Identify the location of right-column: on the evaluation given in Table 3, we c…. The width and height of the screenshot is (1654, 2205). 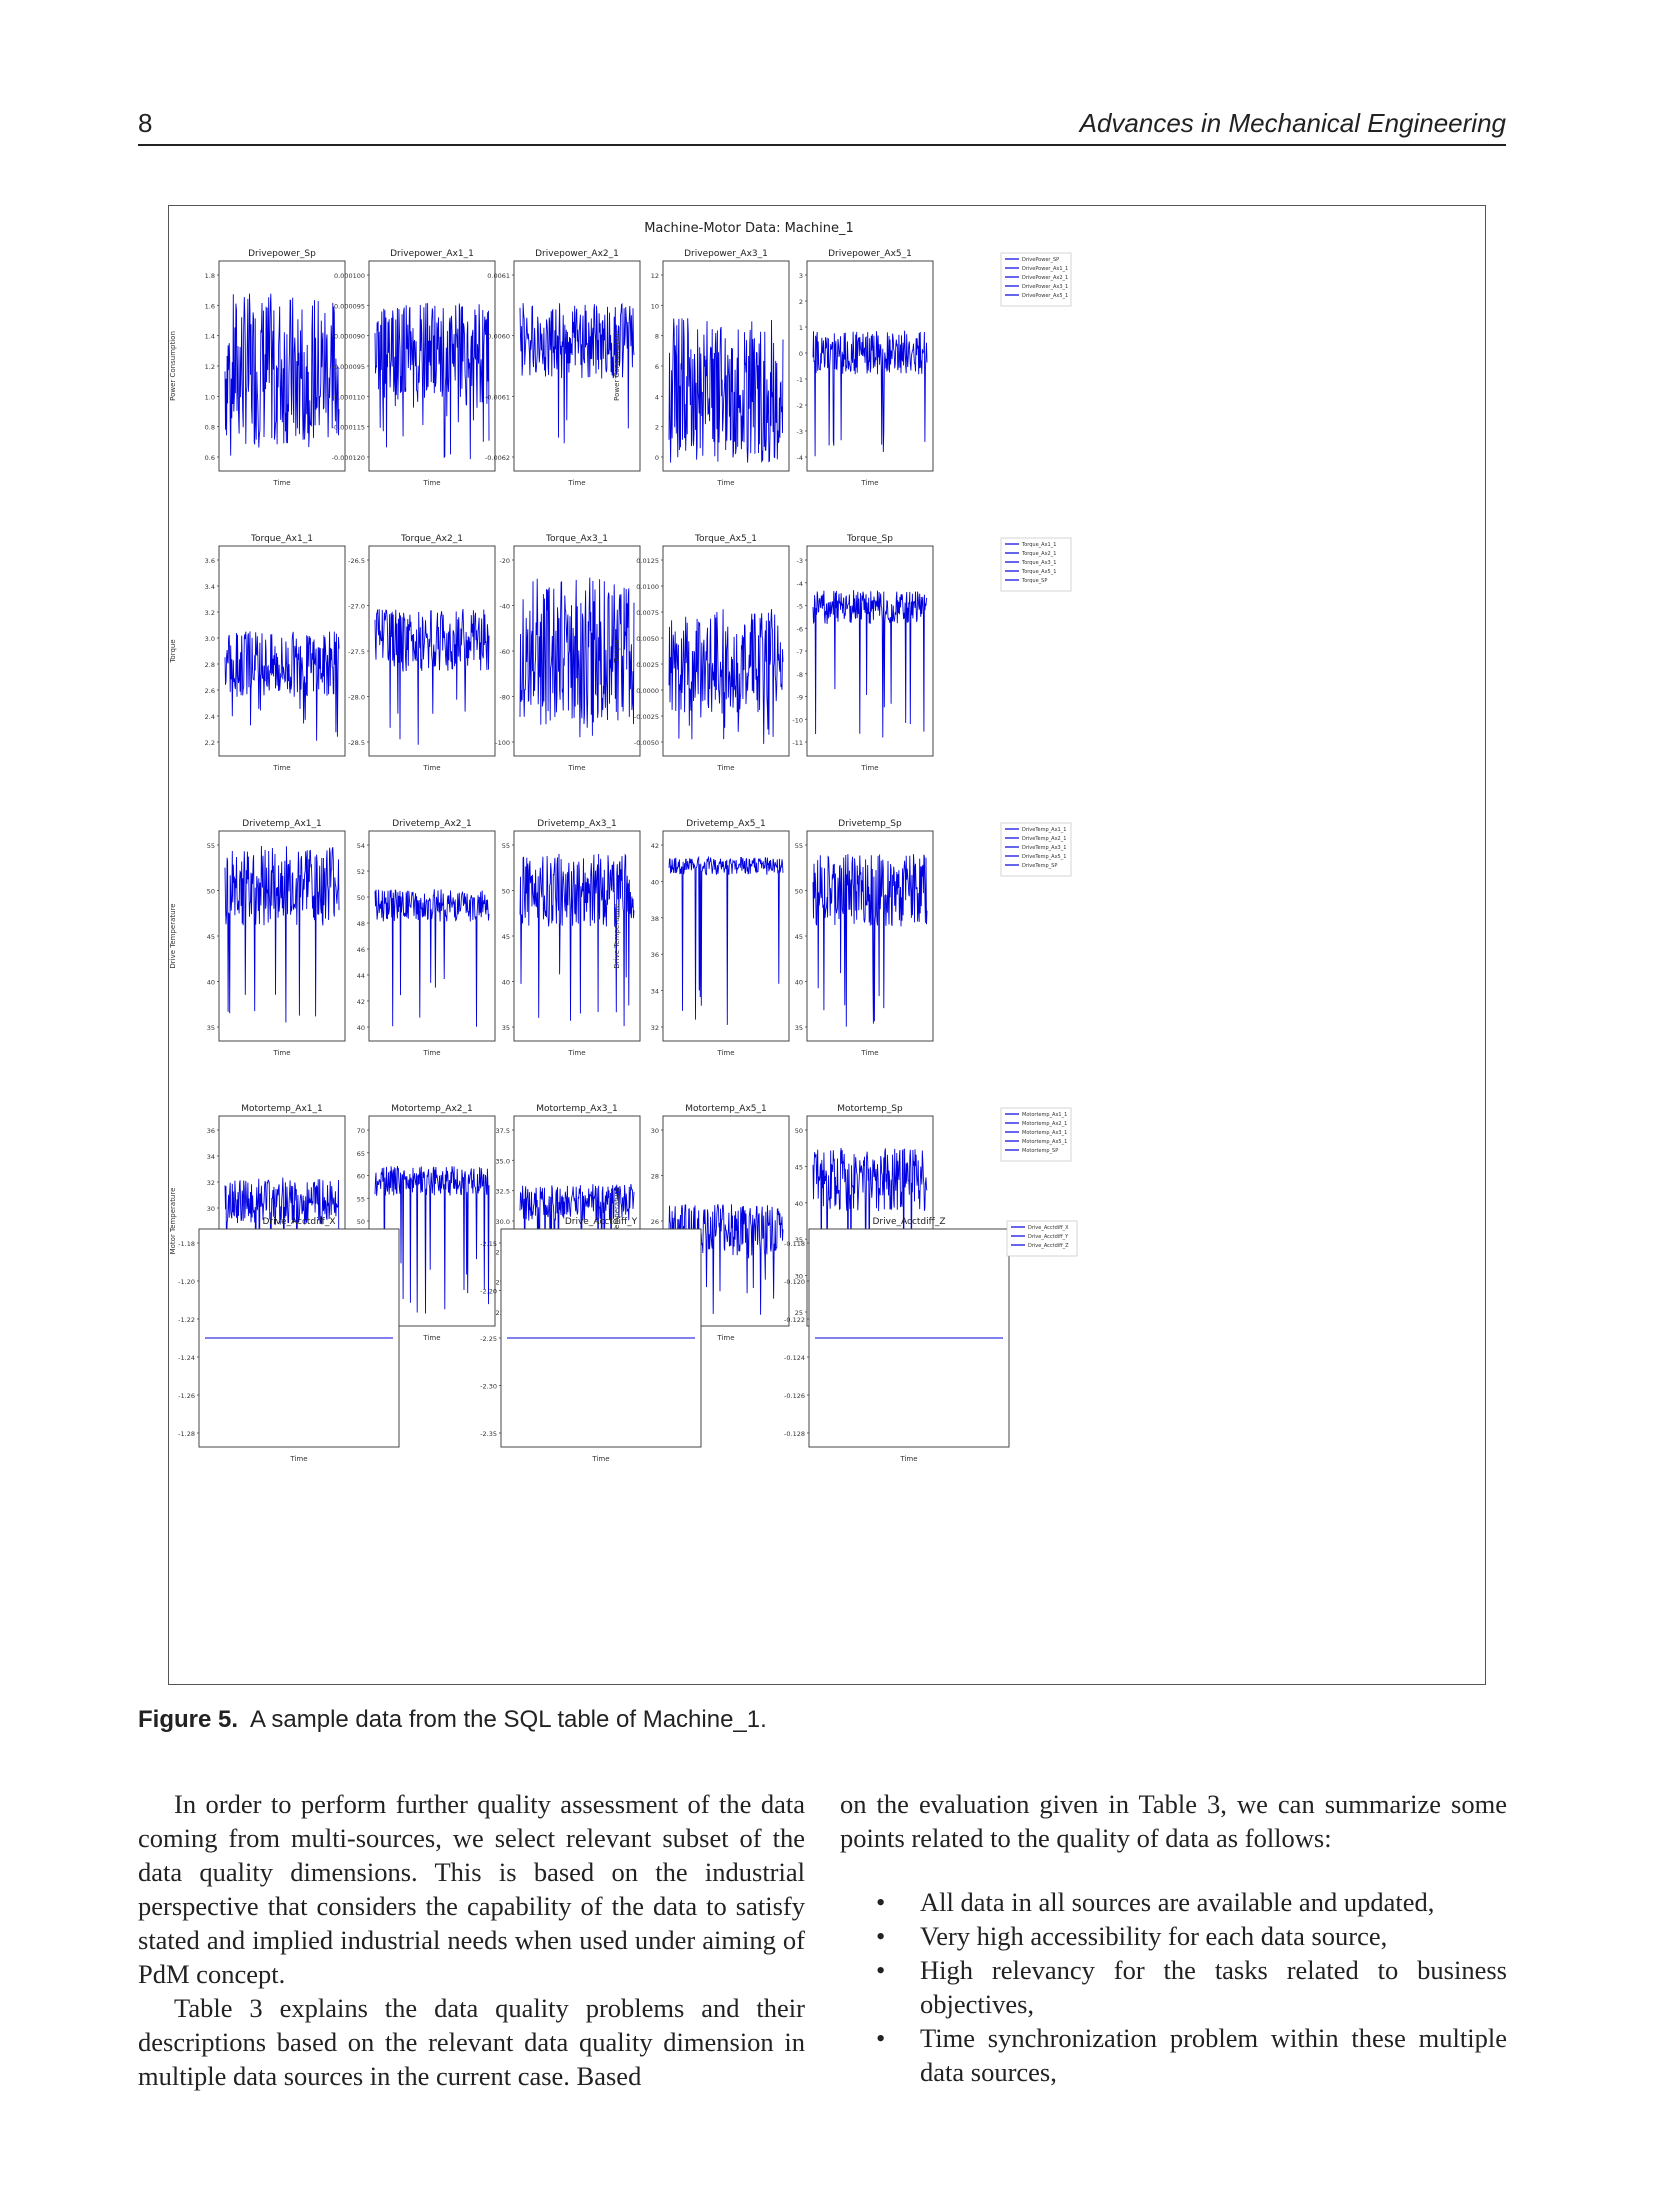
(1173, 1938).